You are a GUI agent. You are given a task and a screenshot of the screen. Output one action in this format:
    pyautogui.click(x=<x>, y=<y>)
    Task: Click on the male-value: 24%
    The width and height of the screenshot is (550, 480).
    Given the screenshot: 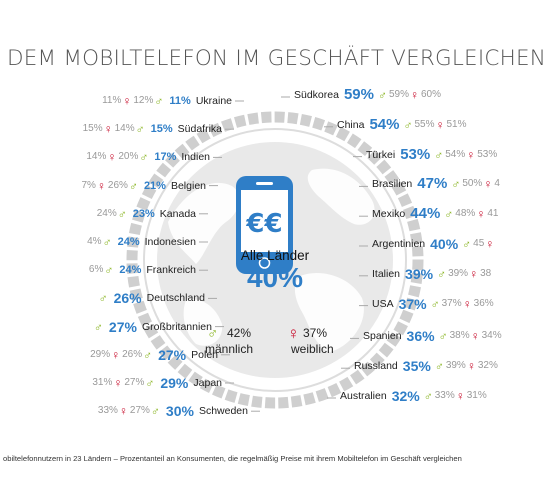 What is the action you would take?
    pyautogui.click(x=106, y=213)
    